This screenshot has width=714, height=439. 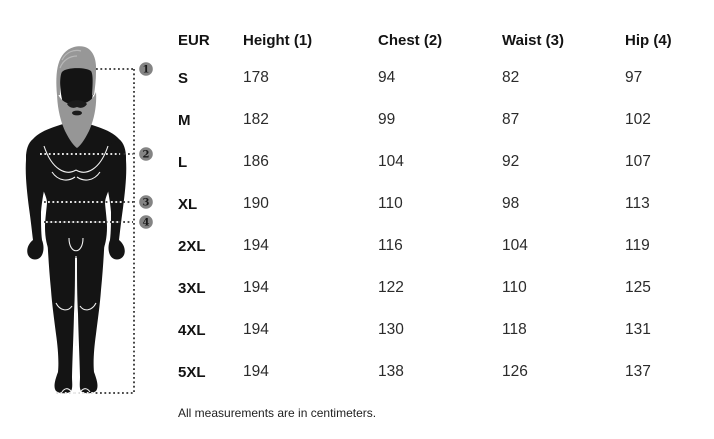 What do you see at coordinates (390, 204) in the screenshot?
I see `chest-value: 110` at bounding box center [390, 204].